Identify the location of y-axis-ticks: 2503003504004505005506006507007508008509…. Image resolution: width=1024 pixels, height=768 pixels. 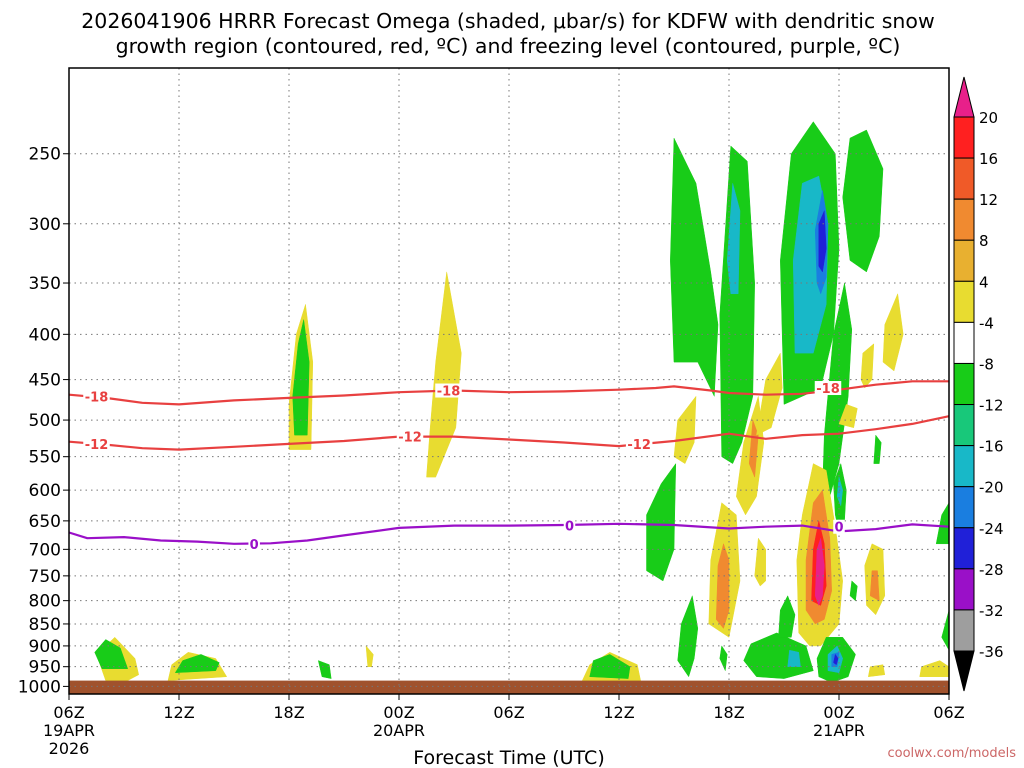
(43, 421).